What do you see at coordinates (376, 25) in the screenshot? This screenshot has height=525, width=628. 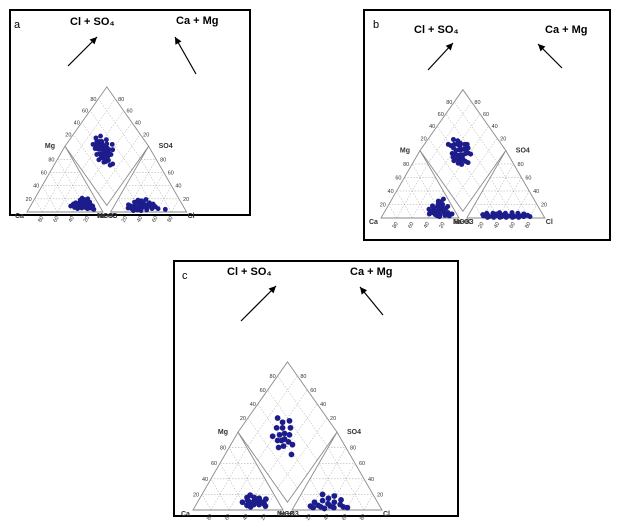 I see `panel-label: b` at bounding box center [376, 25].